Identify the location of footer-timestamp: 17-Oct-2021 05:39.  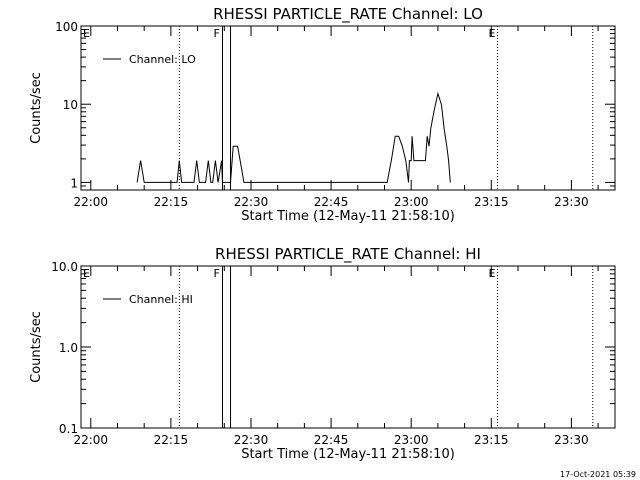
(598, 474).